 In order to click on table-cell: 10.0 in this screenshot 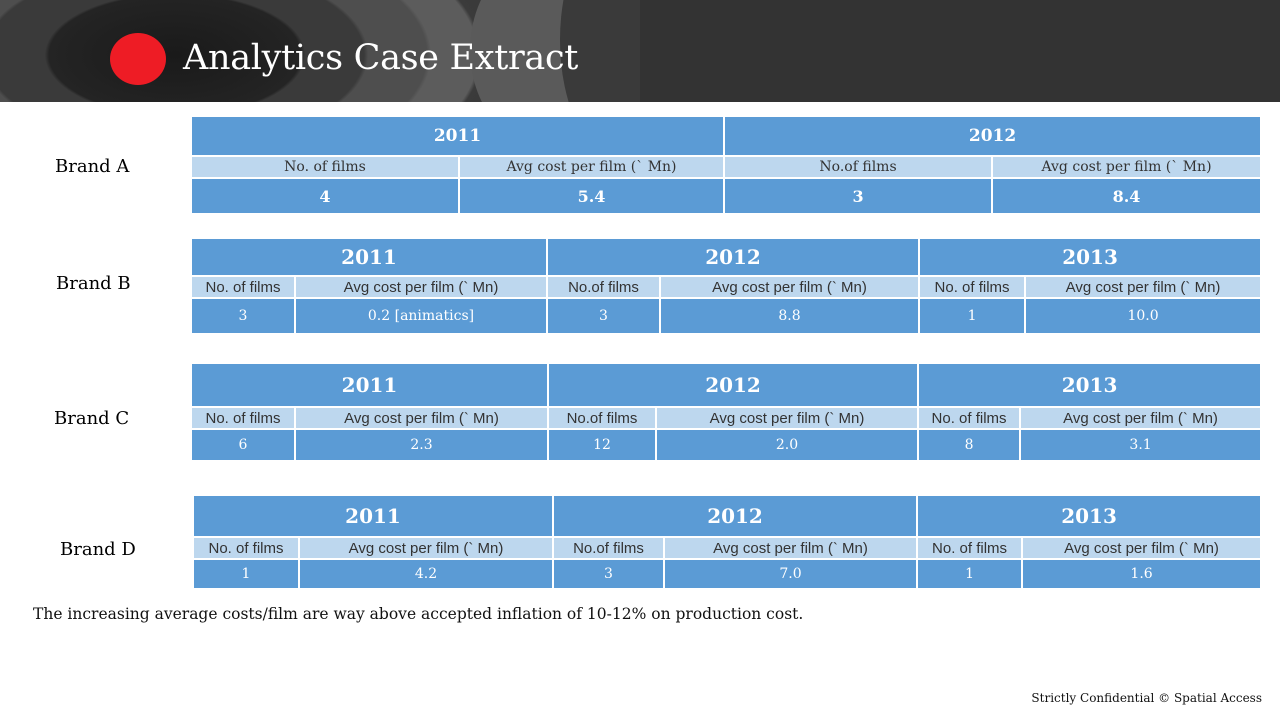, I will do `click(1143, 316)`.